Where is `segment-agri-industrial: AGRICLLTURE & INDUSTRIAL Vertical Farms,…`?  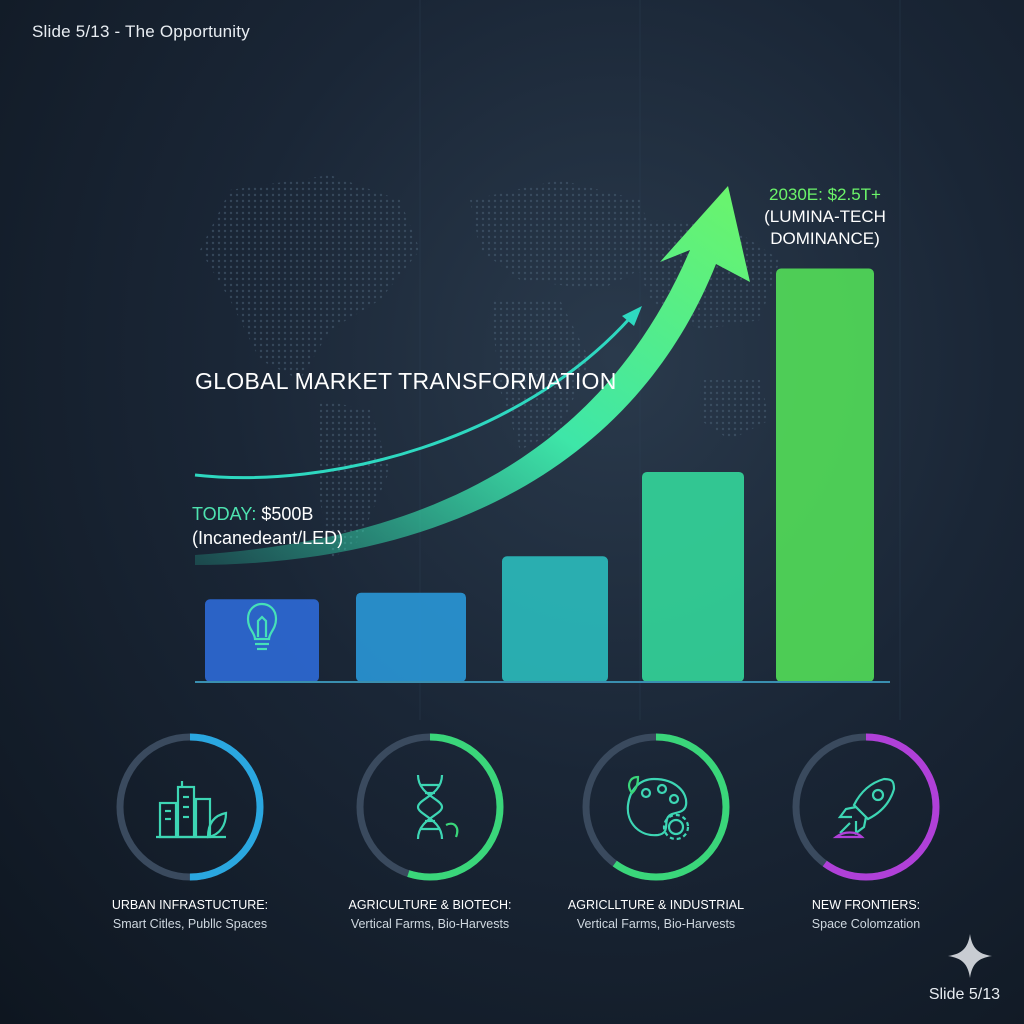 segment-agri-industrial: AGRICLLTURE & INDUSTRIAL Vertical Farms,… is located at coordinates (656, 830).